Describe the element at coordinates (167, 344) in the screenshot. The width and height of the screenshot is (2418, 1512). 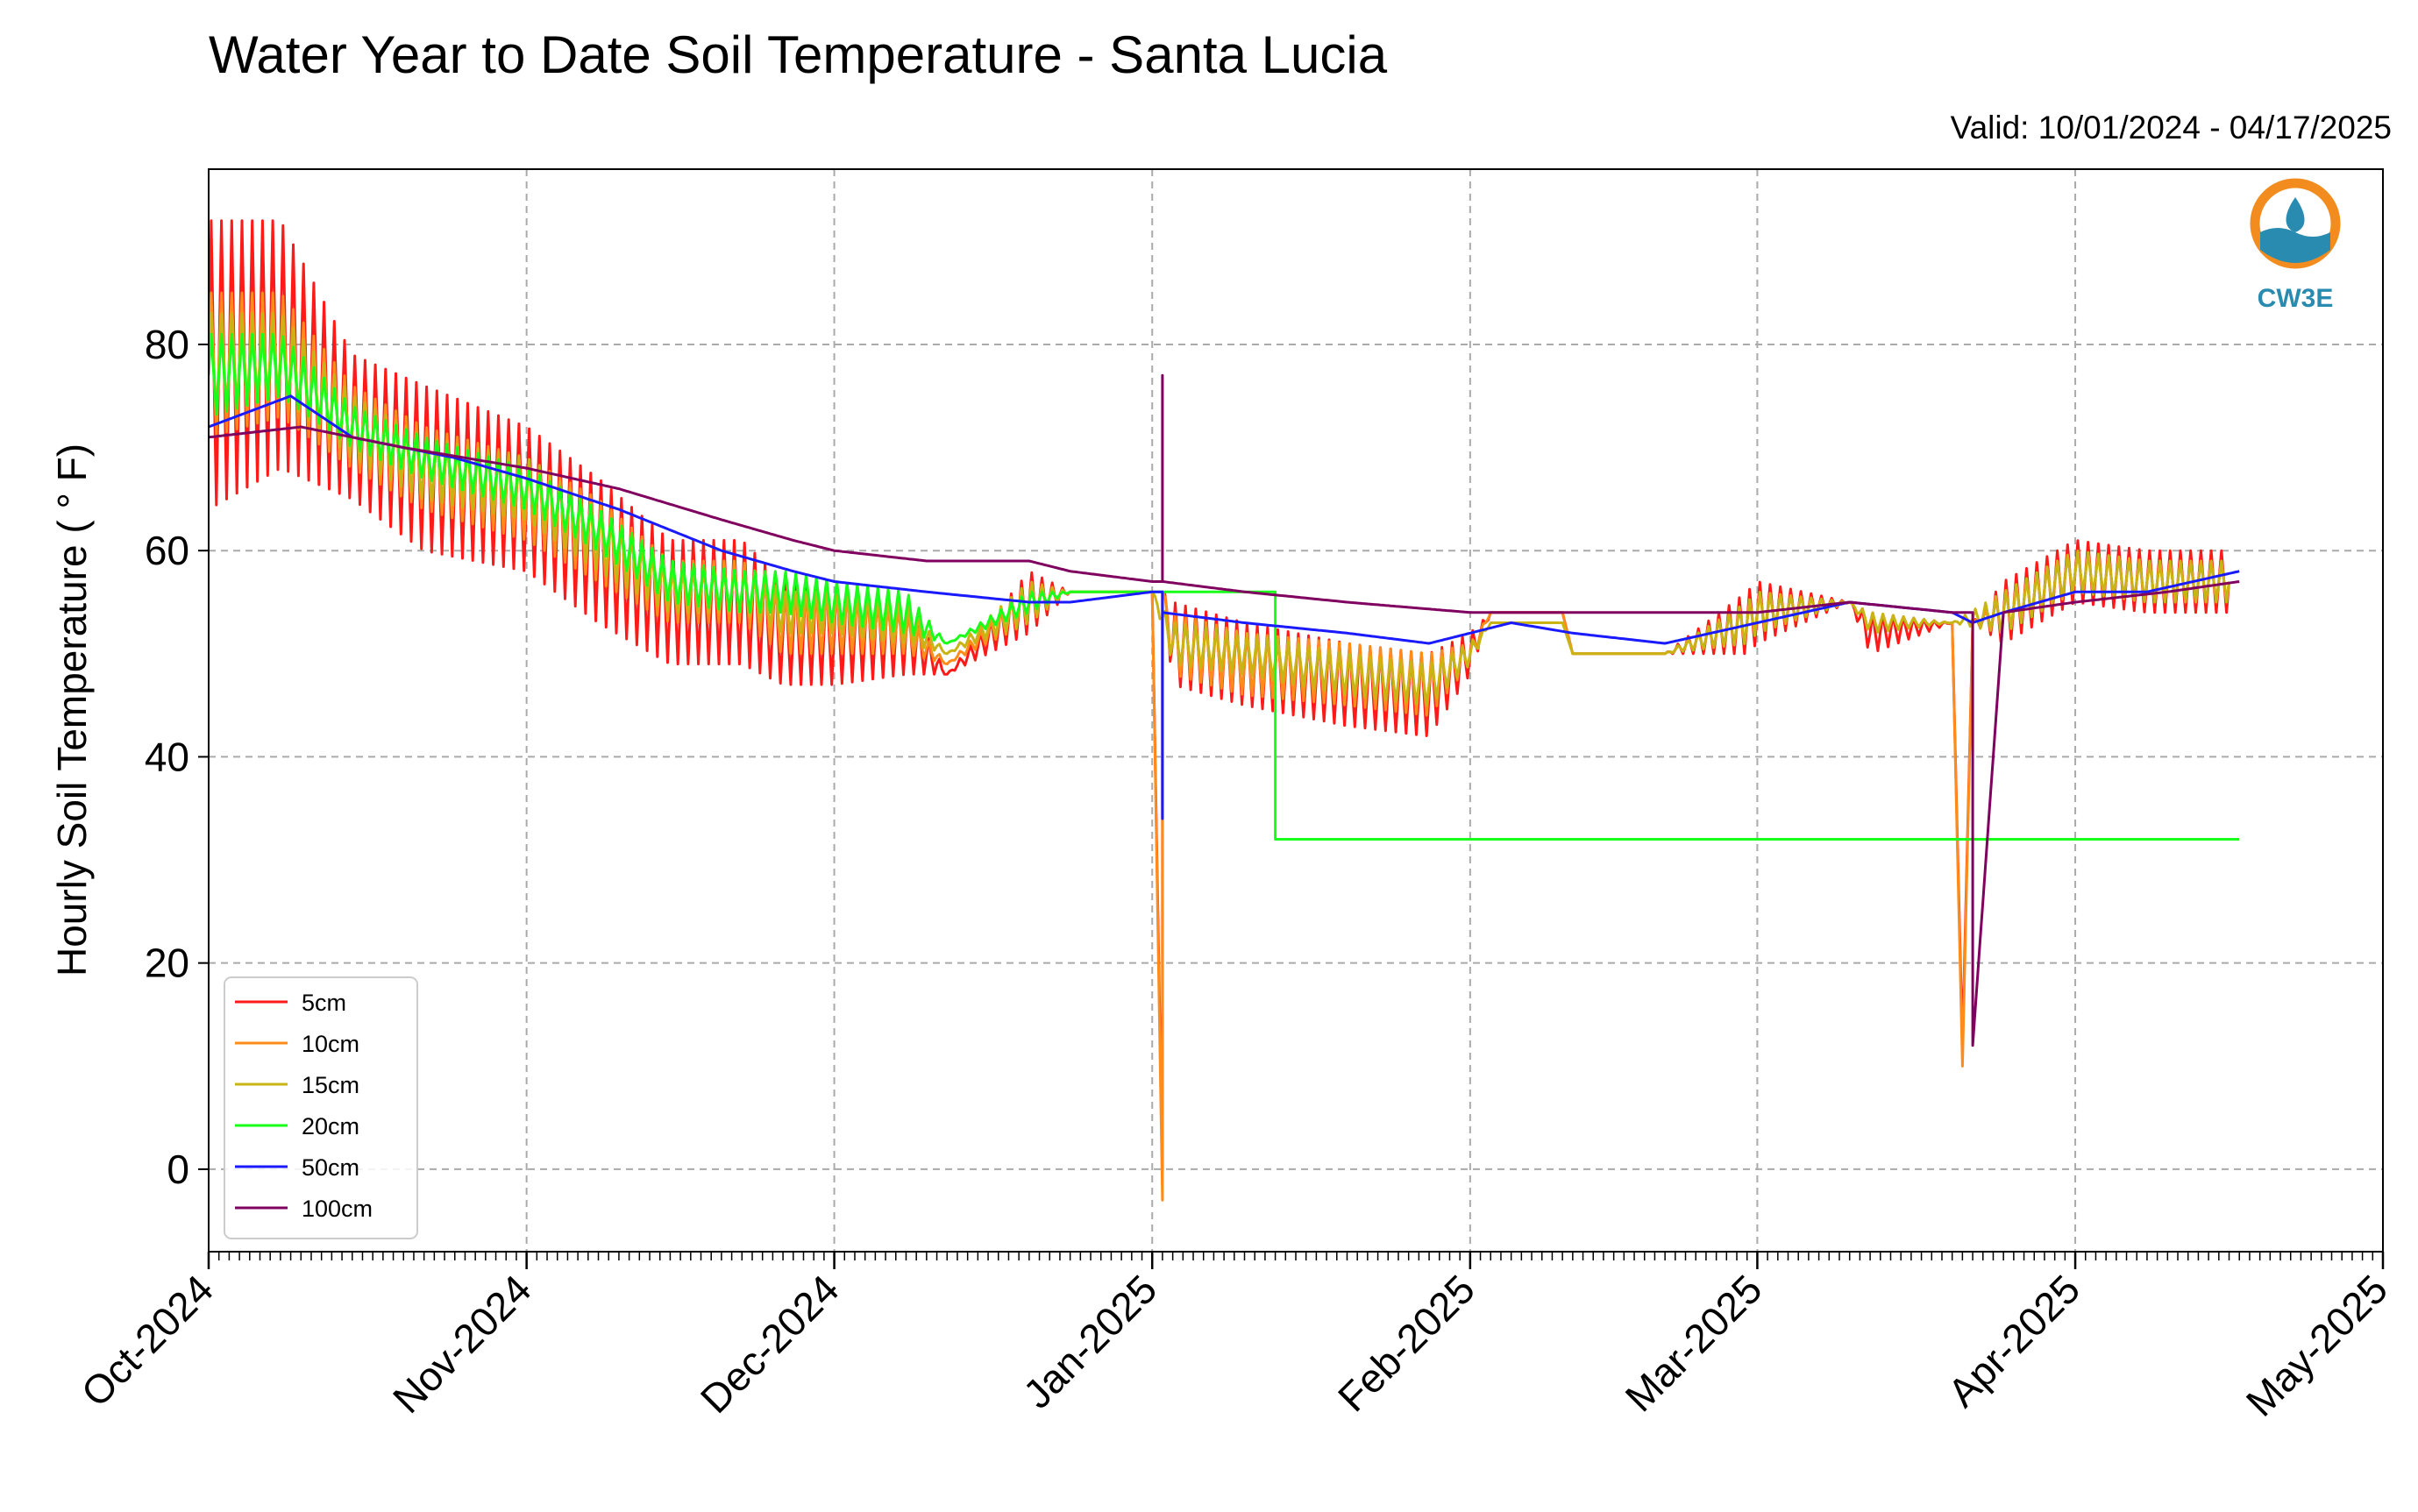
I see `y-tick-label: 80` at that location.